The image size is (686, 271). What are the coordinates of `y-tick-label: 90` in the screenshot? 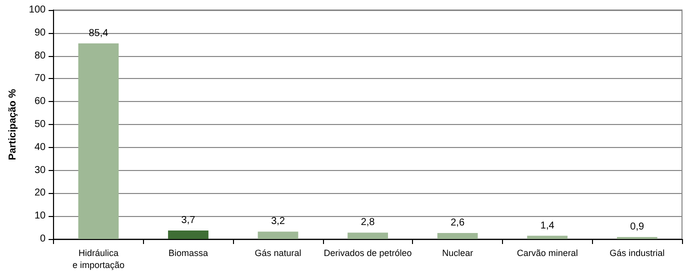 It's located at (40, 32).